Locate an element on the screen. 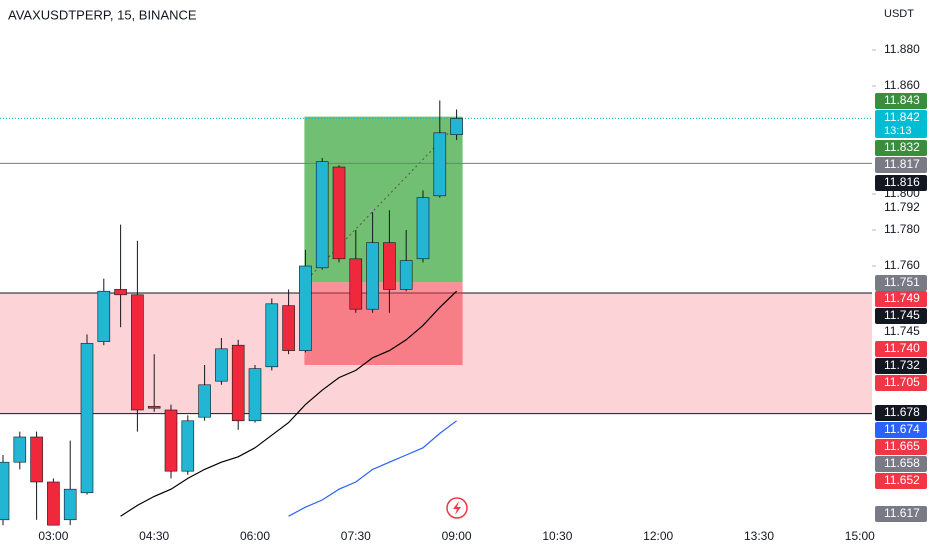 The image size is (932, 550). price-tag-label: 11.705 is located at coordinates (902, 382).